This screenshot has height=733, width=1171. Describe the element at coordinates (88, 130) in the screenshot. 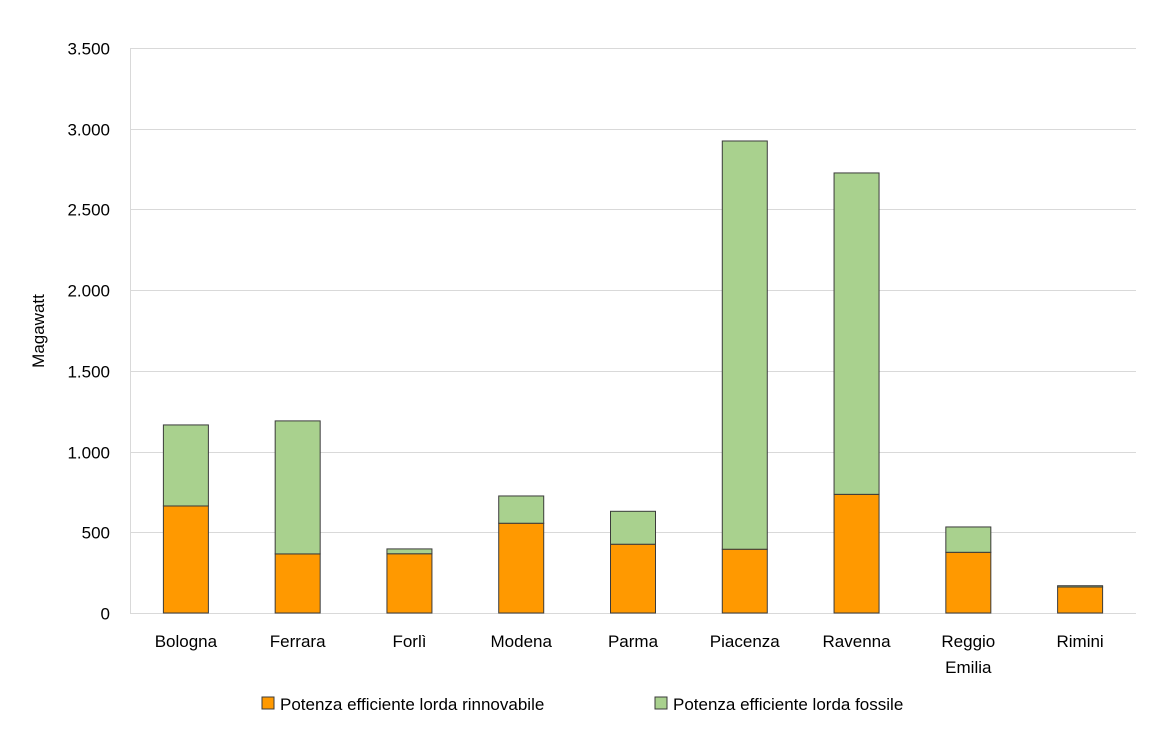

I see `y-tick-label: 3.000` at that location.